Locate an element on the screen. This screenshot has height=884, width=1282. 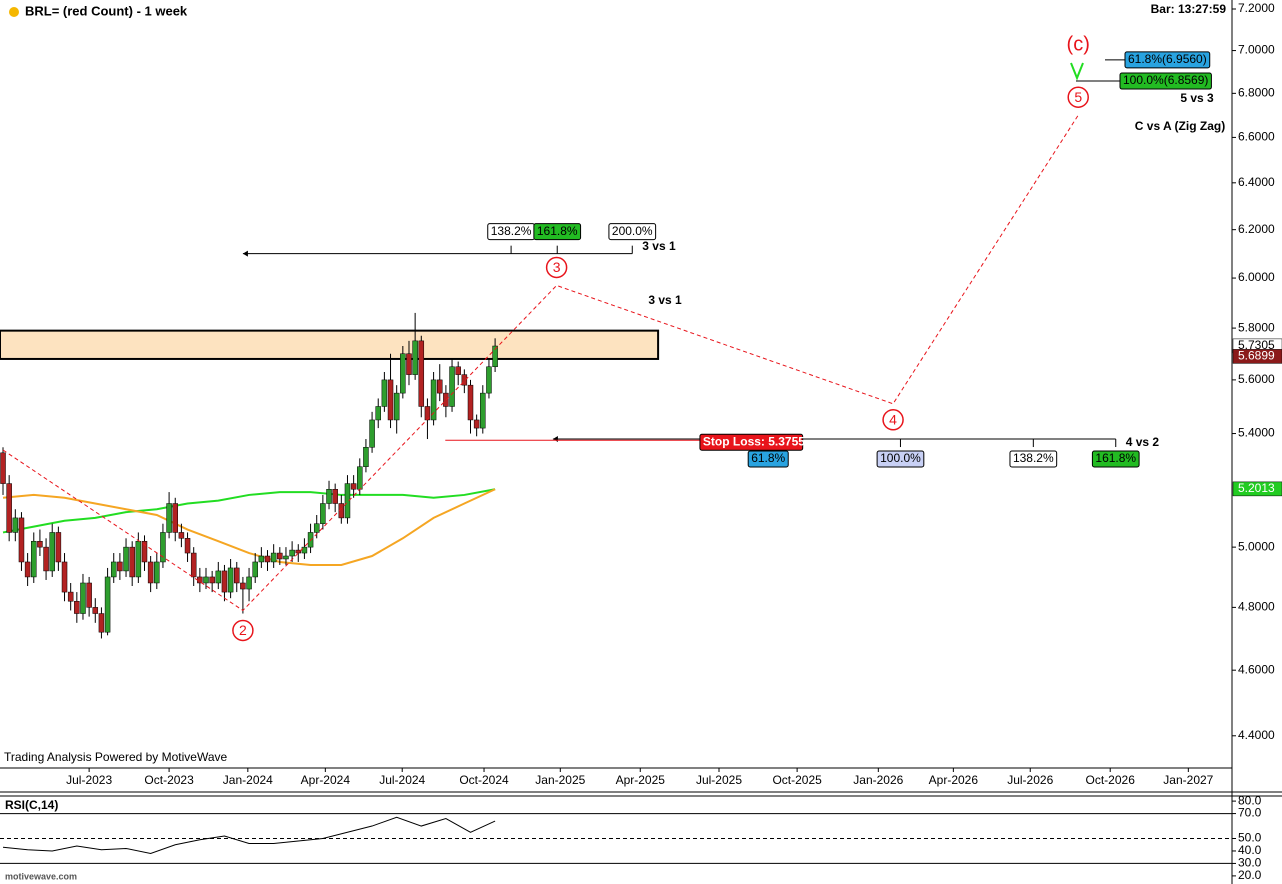
y-tick-label: 5.8000 is located at coordinates (1256, 327).